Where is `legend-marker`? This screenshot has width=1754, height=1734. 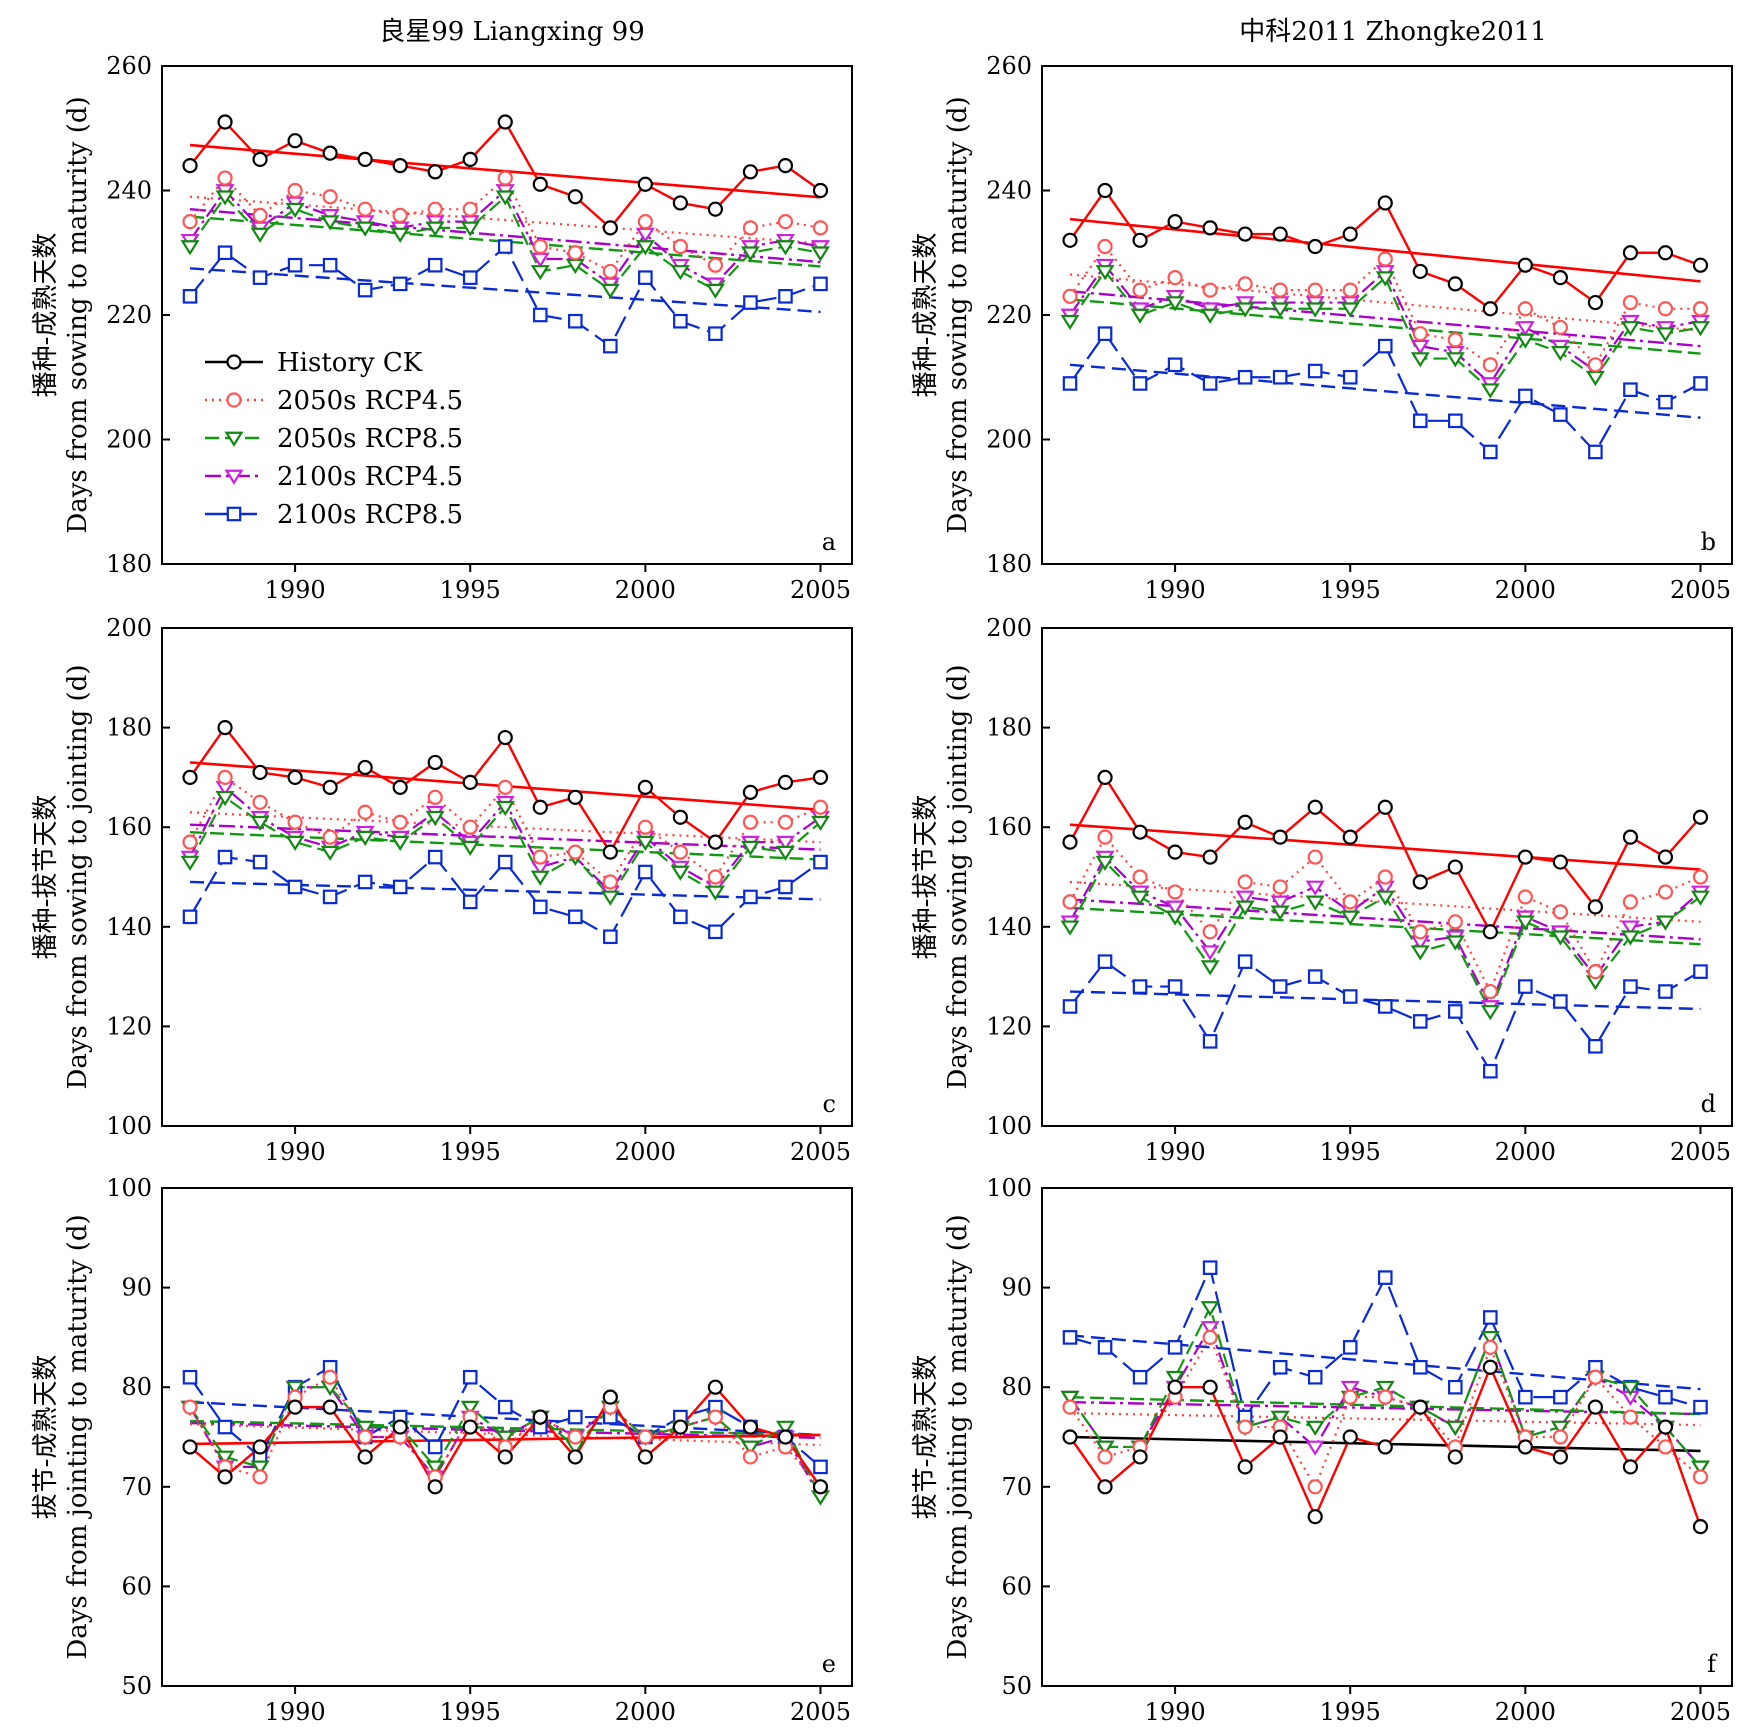 legend-marker is located at coordinates (234, 477).